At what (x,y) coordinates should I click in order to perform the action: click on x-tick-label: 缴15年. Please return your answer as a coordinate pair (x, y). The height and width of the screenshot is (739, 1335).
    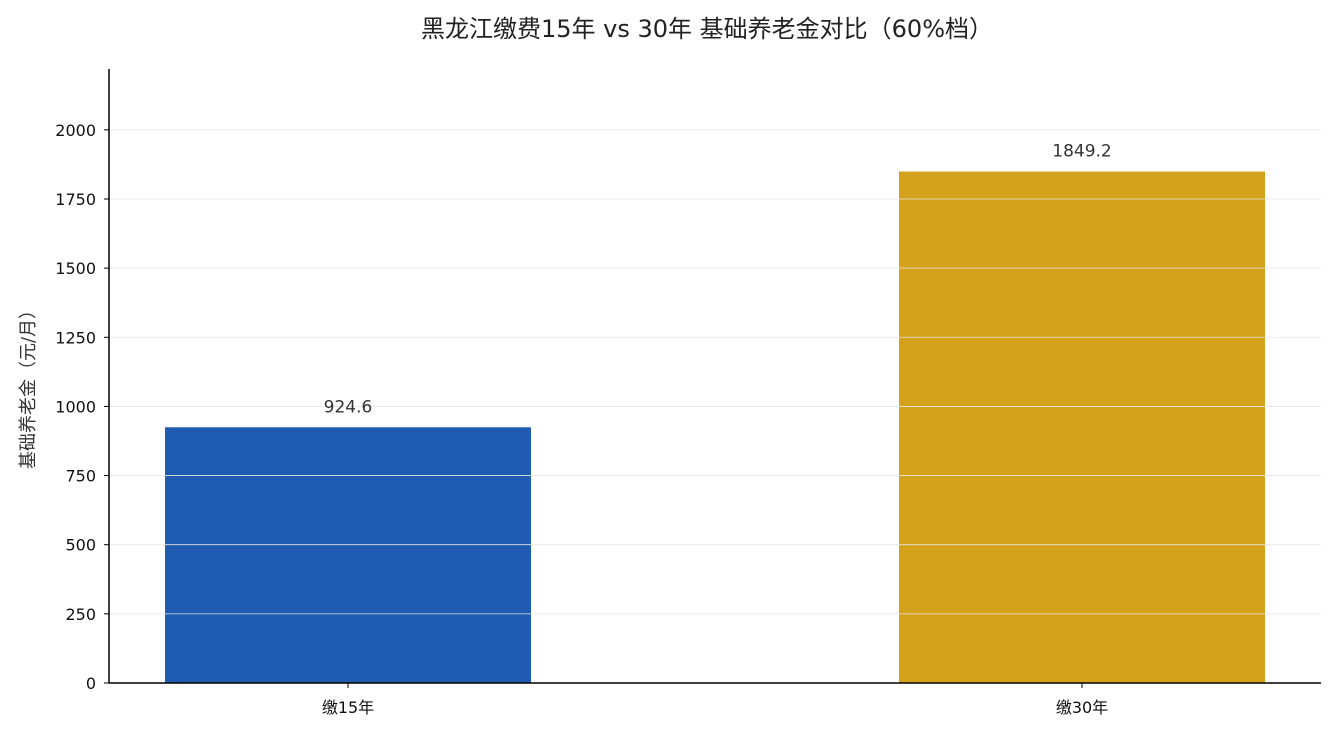
    Looking at the image, I should click on (348, 707).